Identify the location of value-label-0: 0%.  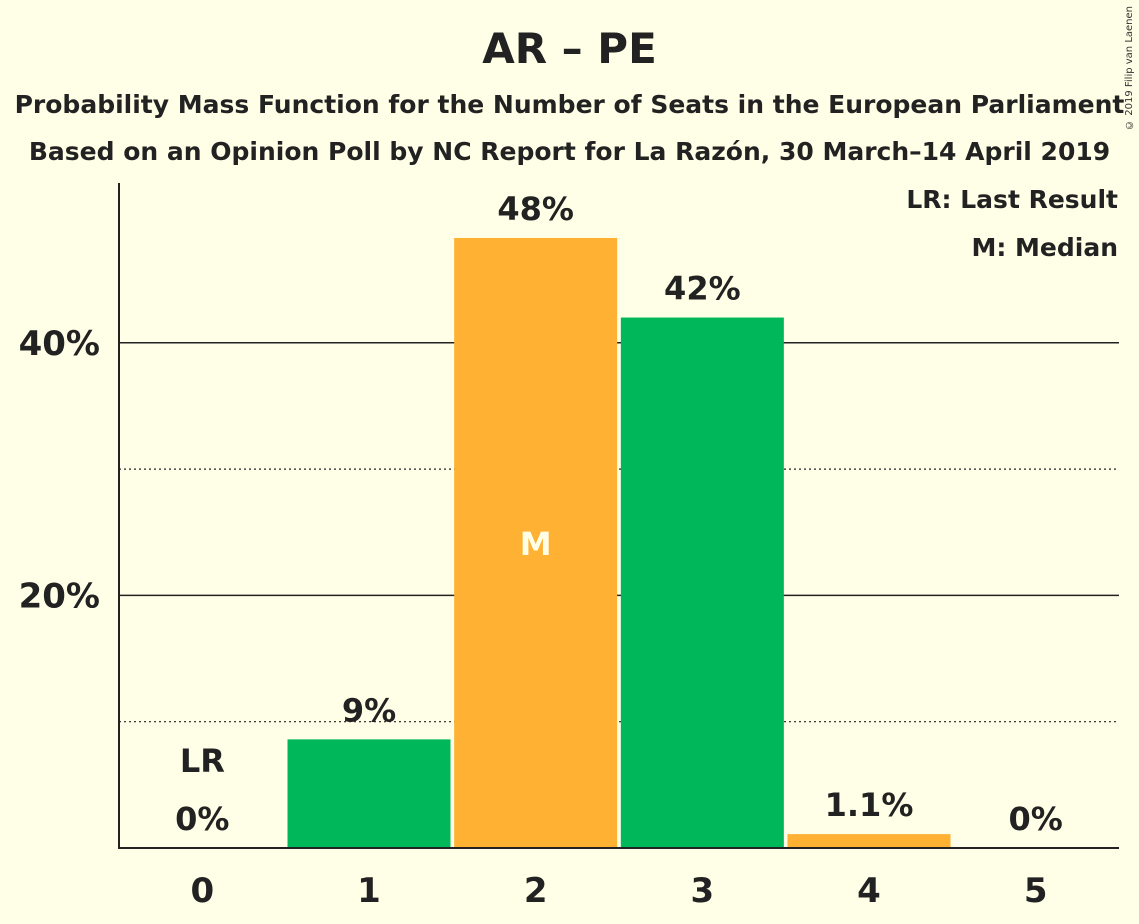
(202, 819).